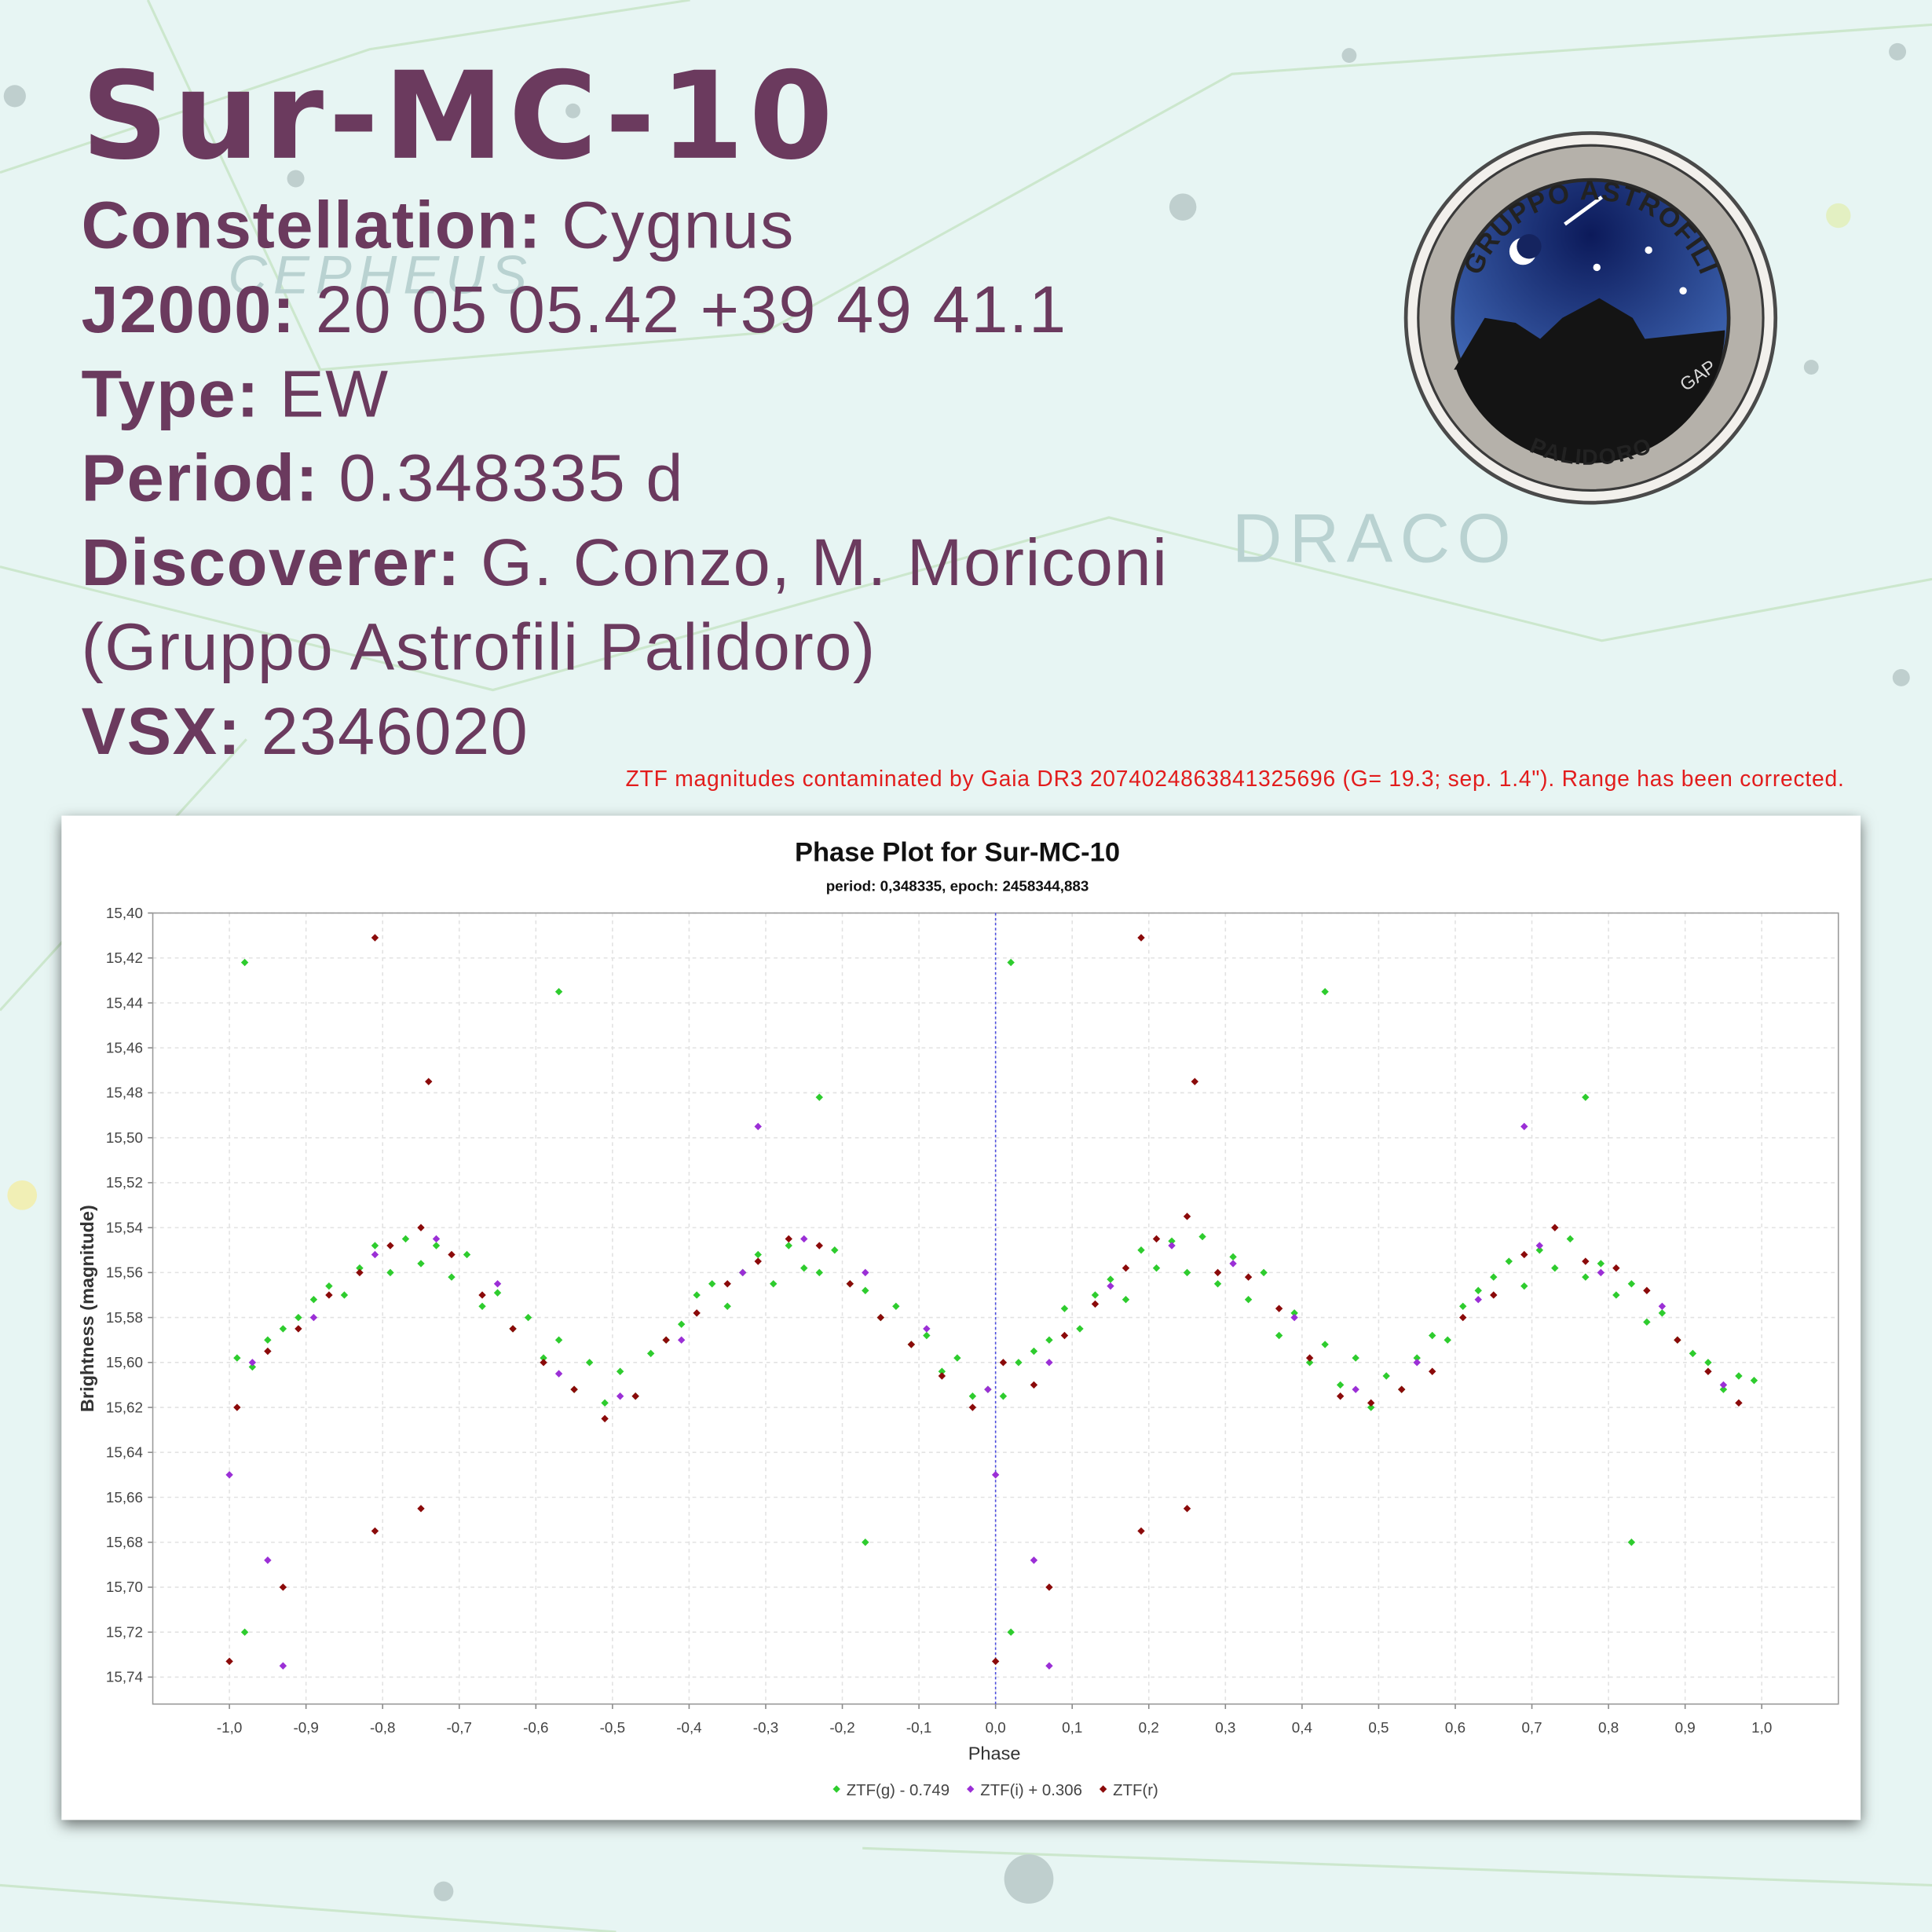 This screenshot has height=1932, width=1932. I want to click on x-tick-label: -1,0, so click(230, 1728).